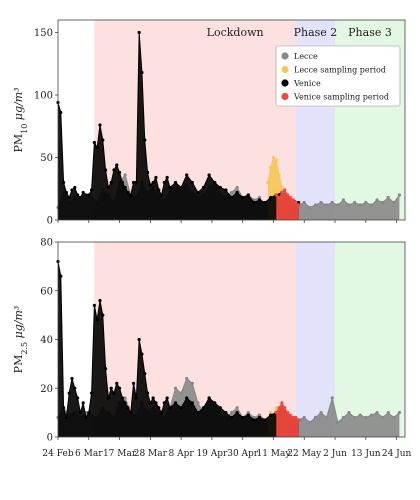 The width and height of the screenshot is (420, 500). Describe the element at coordinates (273, 454) in the screenshot. I see `xtick-label-7: 11 May` at that location.